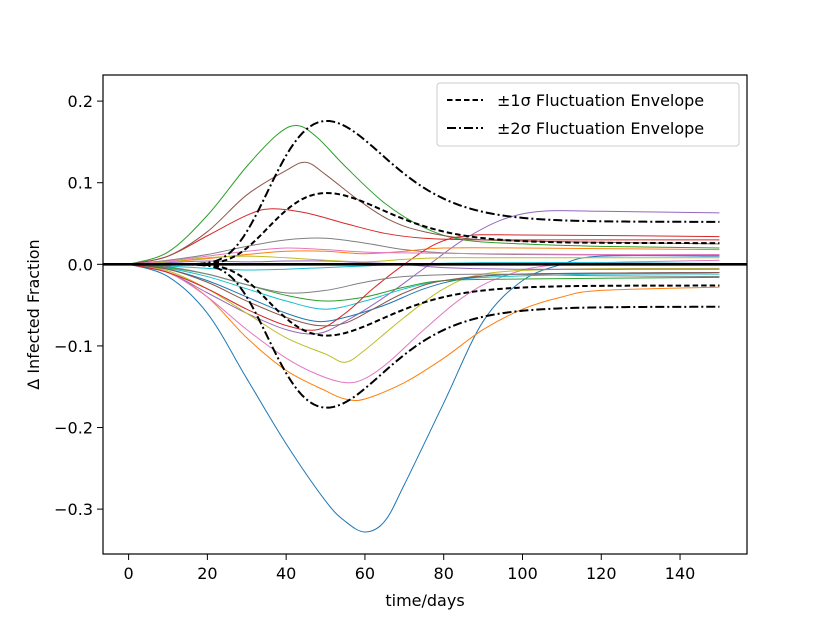  Describe the element at coordinates (444, 573) in the screenshot. I see `x-tick-label: 80` at that location.